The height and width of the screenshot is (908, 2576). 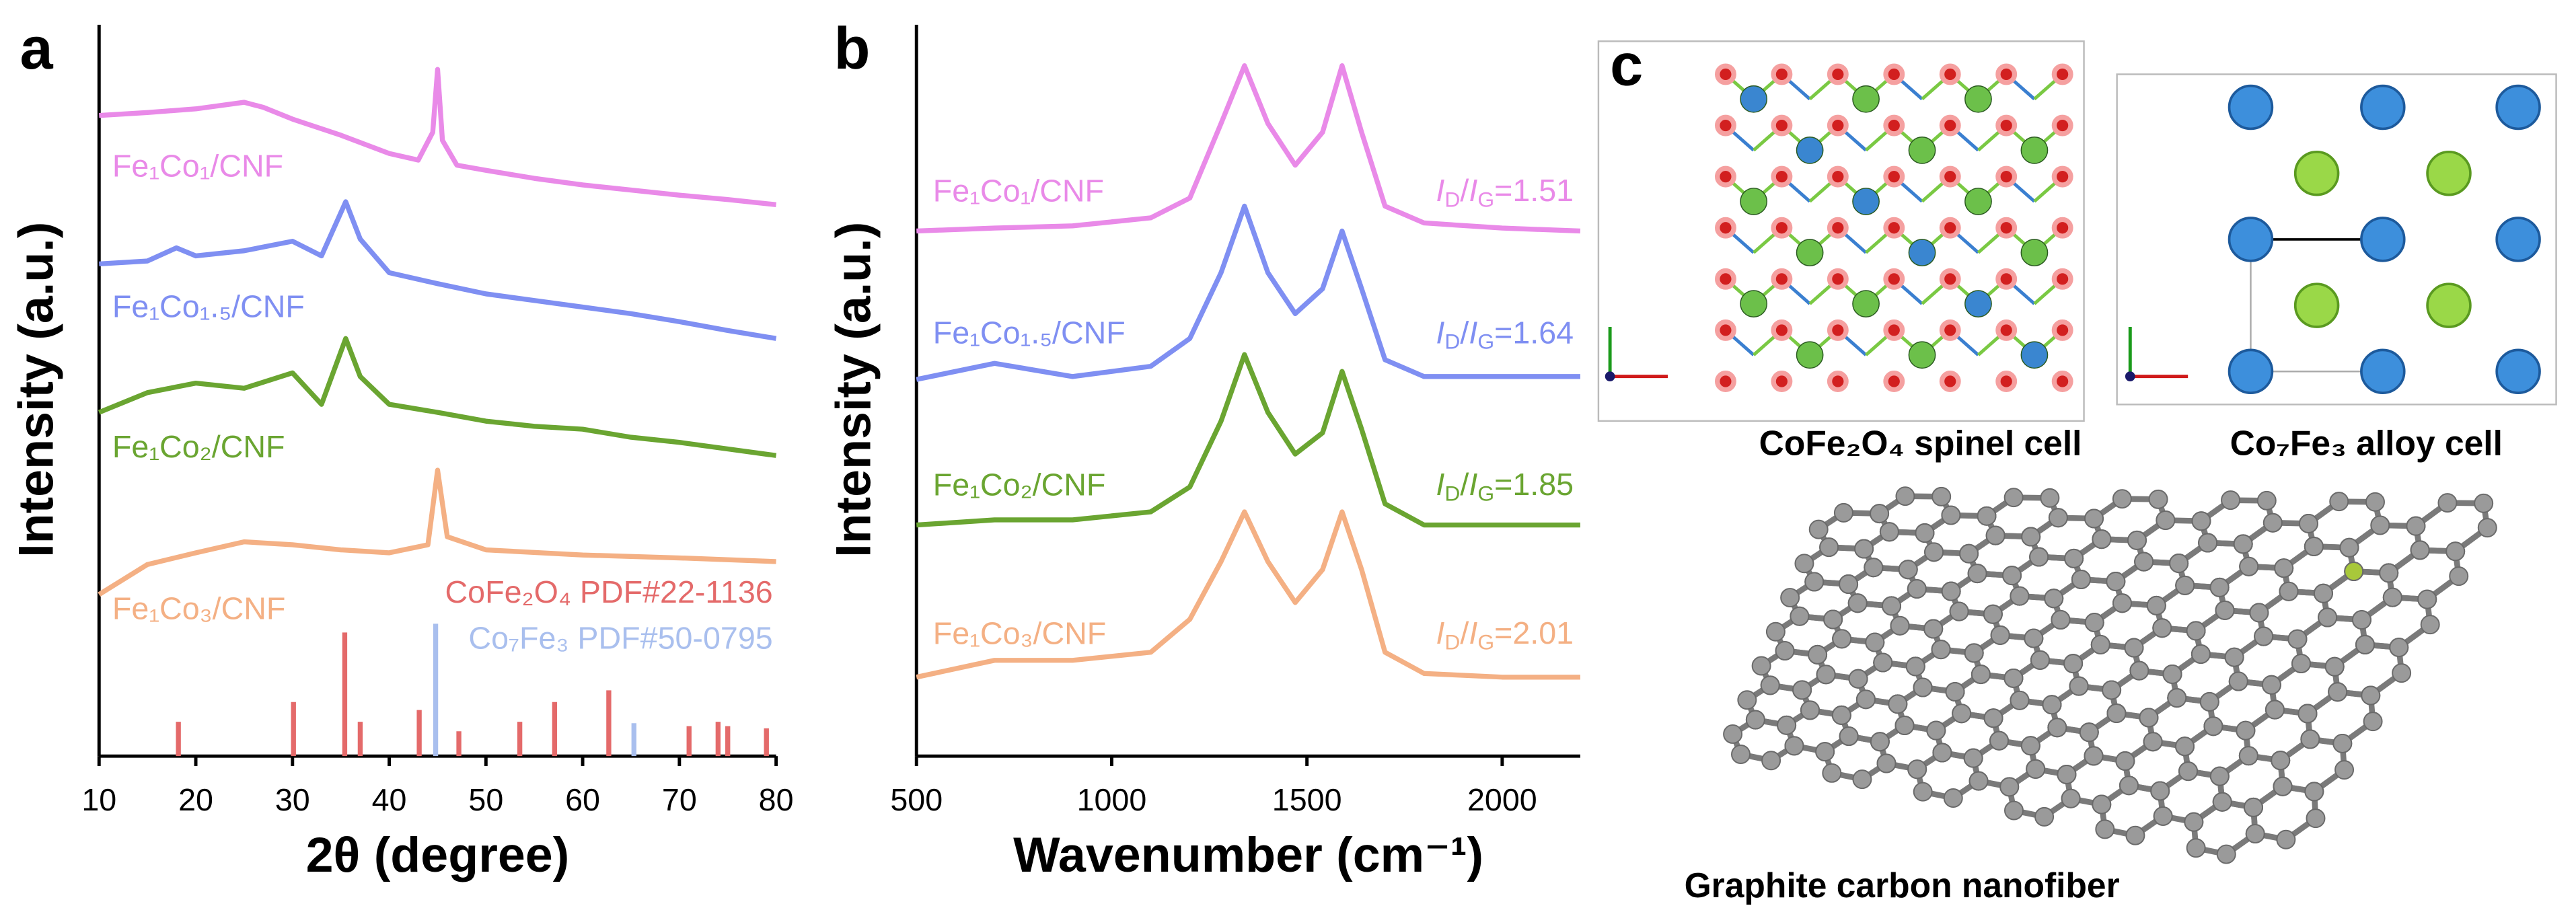 I want to click on x-tick-label: 2000, so click(x=1502, y=799).